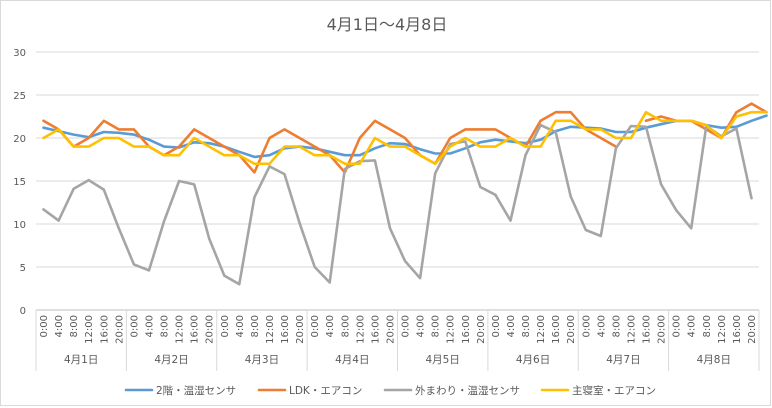 The width and height of the screenshot is (772, 408). Describe the element at coordinates (533, 360) in the screenshot. I see `day-label: 4月6日` at that location.